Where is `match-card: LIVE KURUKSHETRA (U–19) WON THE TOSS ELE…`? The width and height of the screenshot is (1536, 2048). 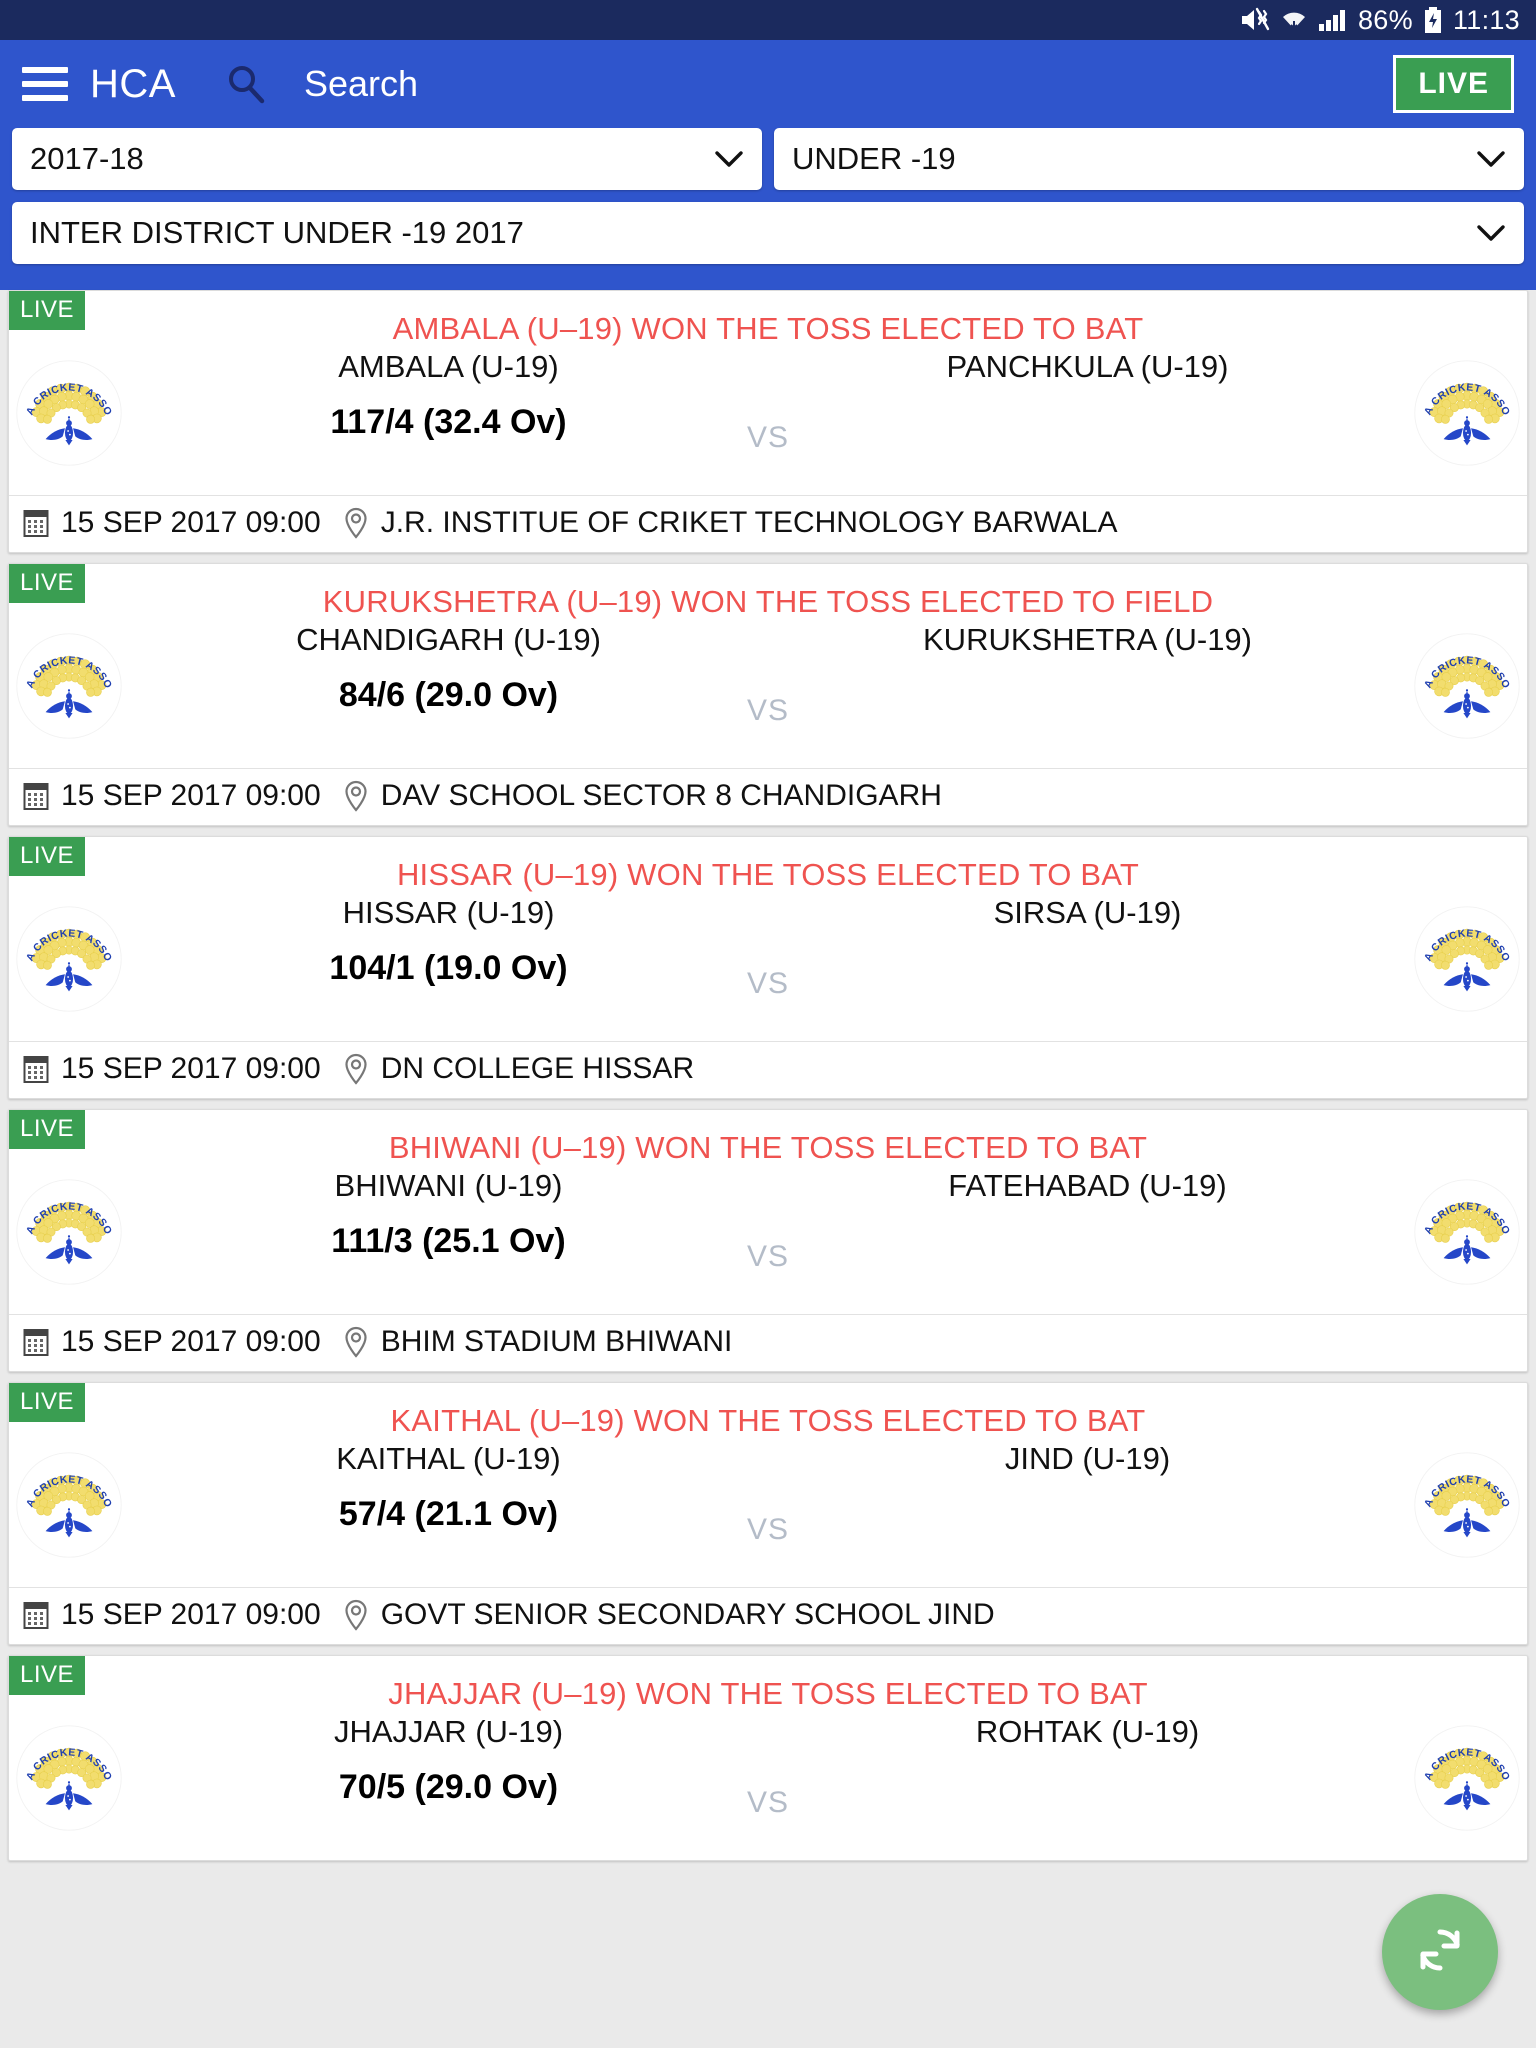 match-card: LIVE KURUKSHETRA (U–19) WON THE TOSS ELE… is located at coordinates (768, 694).